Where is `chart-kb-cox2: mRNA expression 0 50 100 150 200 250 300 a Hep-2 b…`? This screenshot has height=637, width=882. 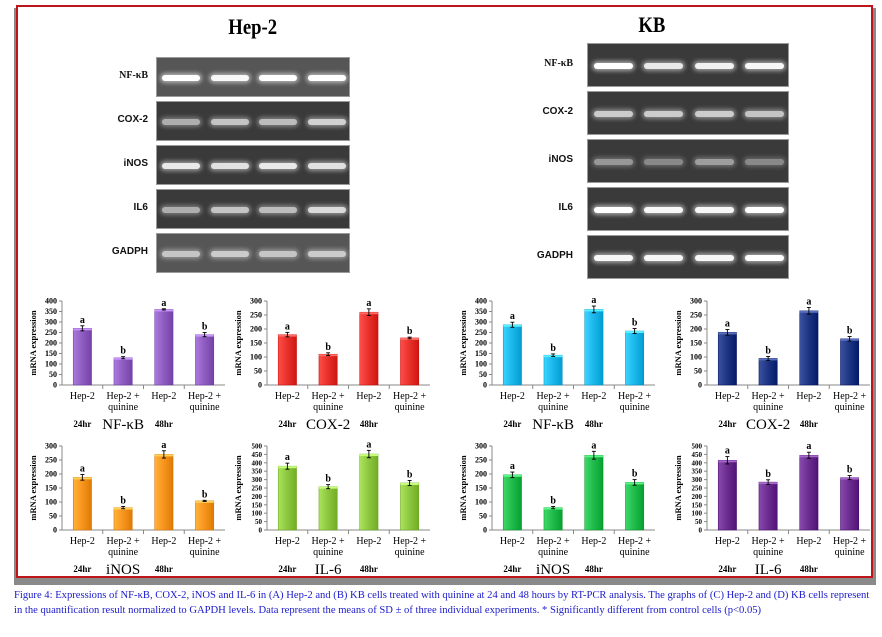
chart-kb-cox2: mRNA expression 0 50 100 150 200 250 300 a Hep-2 b… is located at coordinates (771, 363).